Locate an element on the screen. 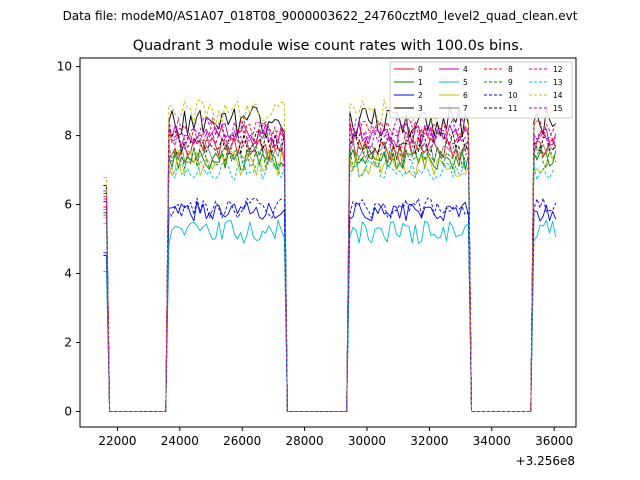 This screenshot has width=640, height=480. legend-label-1: 1 is located at coordinates (420, 82).